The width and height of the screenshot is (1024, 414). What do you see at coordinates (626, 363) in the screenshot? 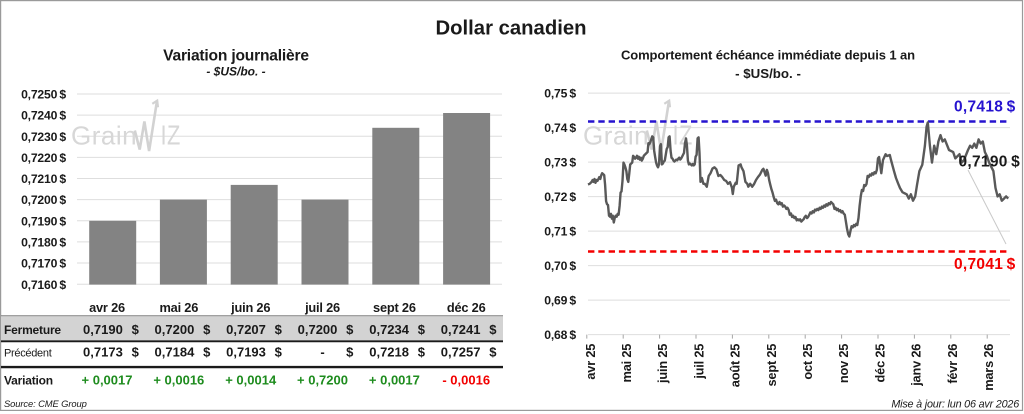
I see `svg-text: mai 25` at bounding box center [626, 363].